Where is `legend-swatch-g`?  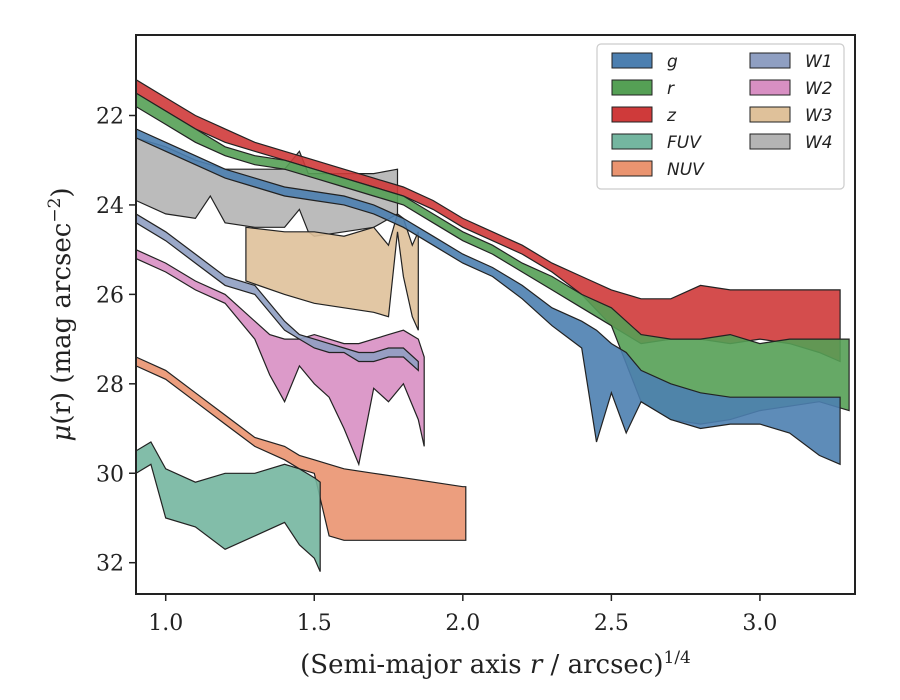
legend-swatch-g is located at coordinates (632, 60).